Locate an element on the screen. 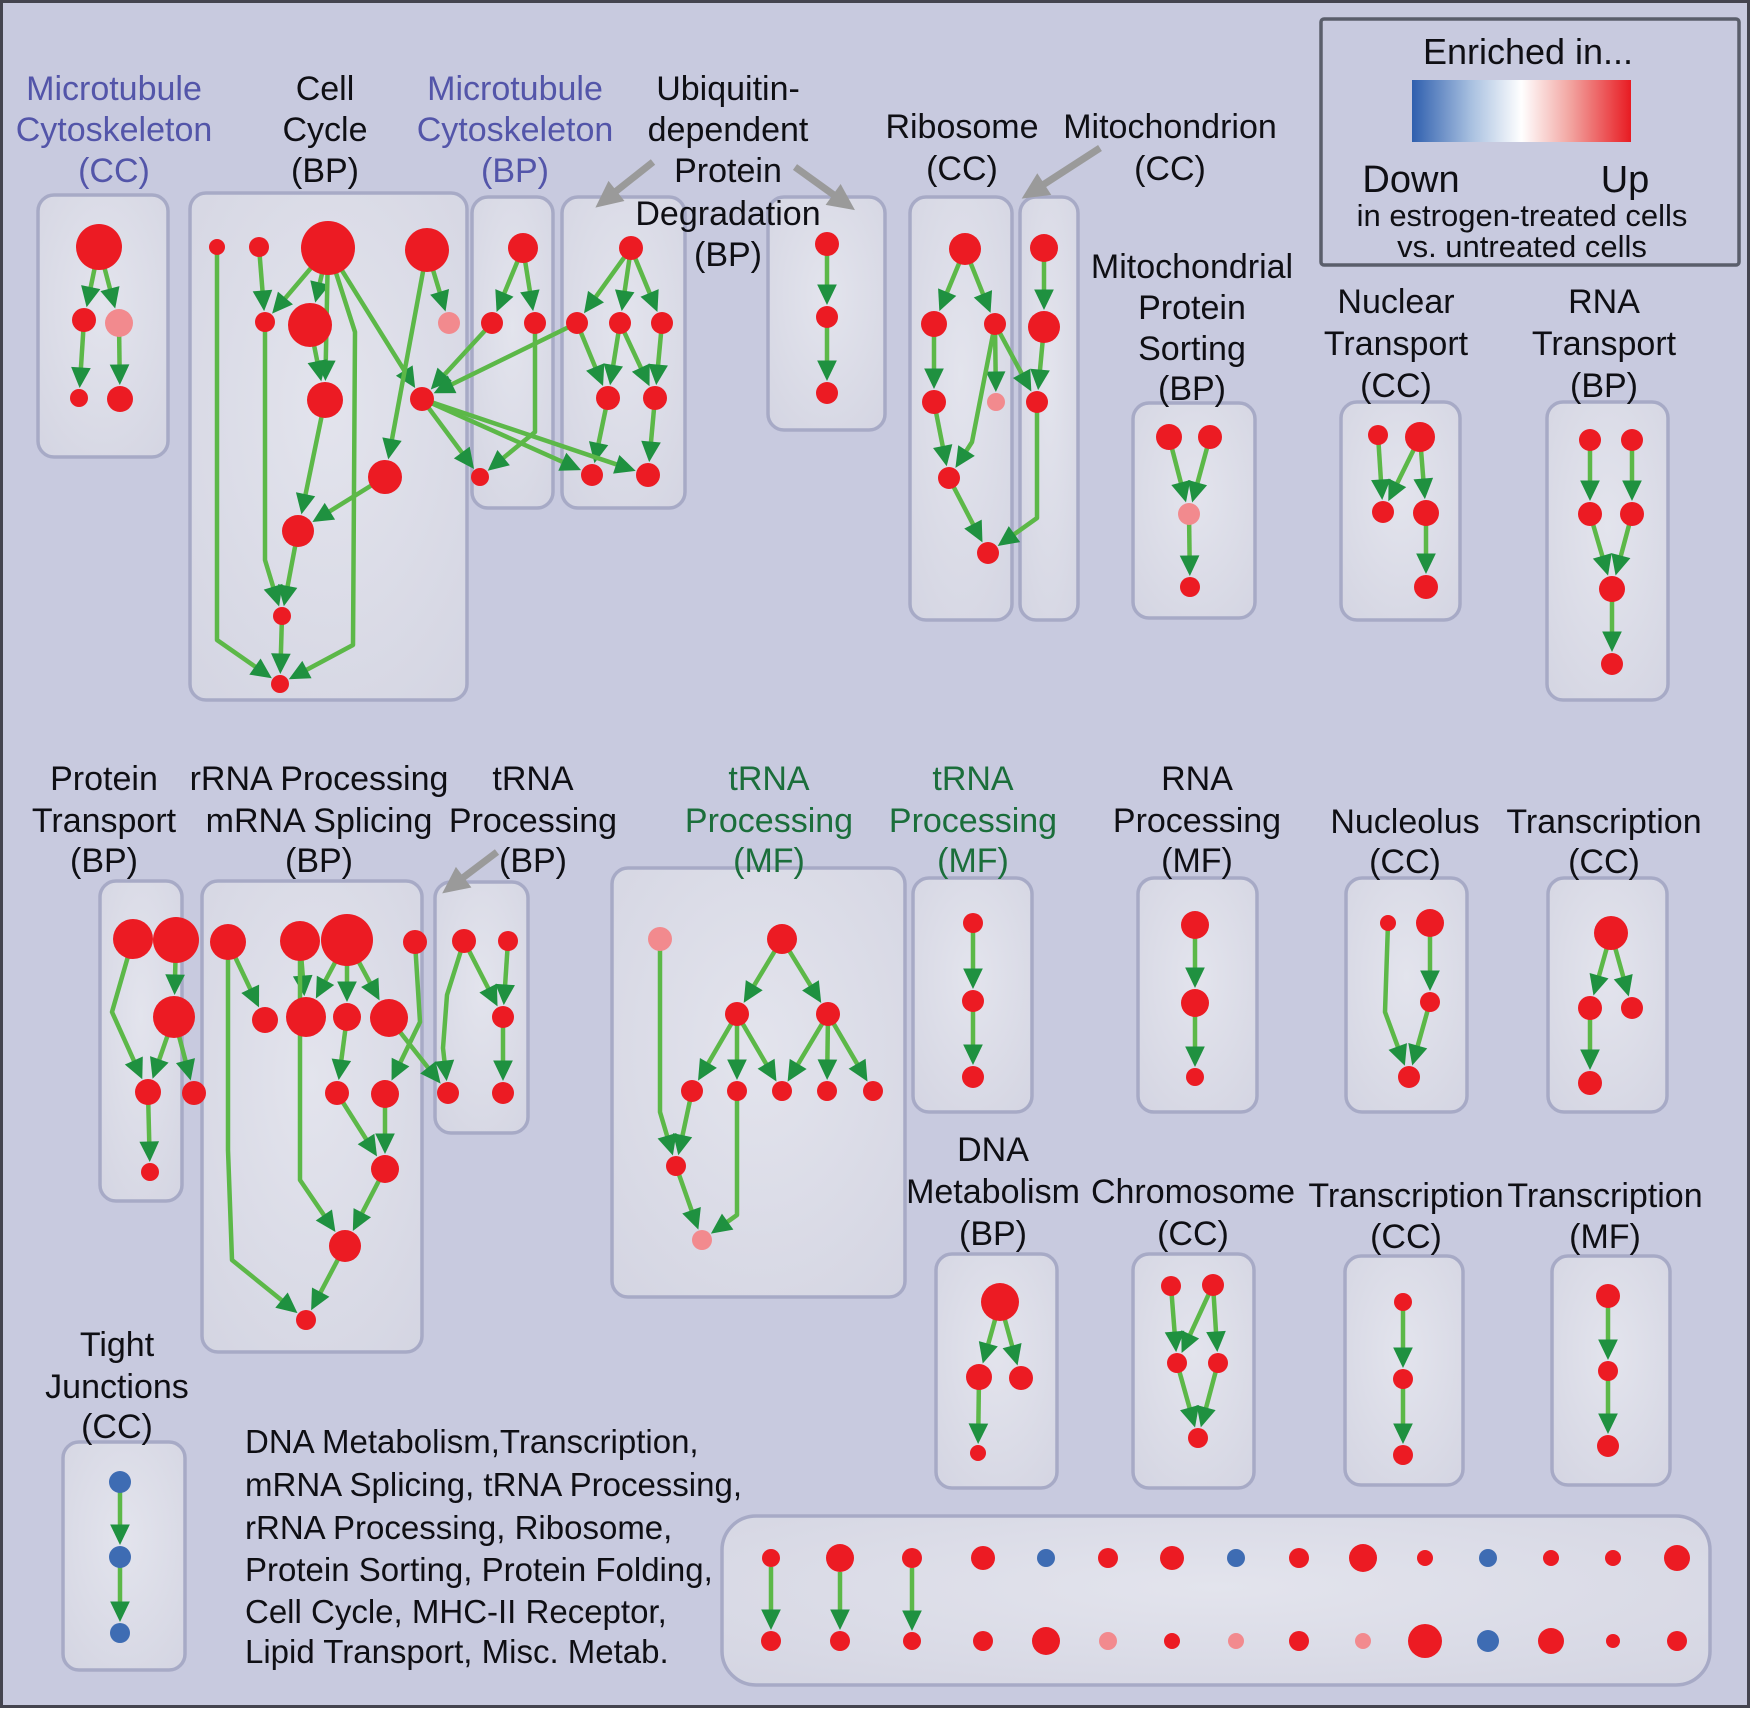 The image size is (1750, 1715). edge-ribosome is located at coordinates (976, 395).